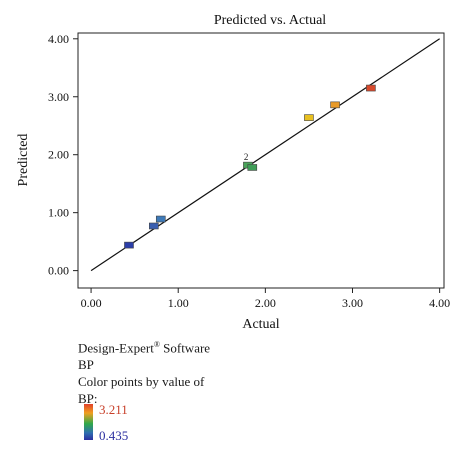 This screenshot has height=460, width=474. I want to click on x-tick-label: 4.00, so click(439, 303).